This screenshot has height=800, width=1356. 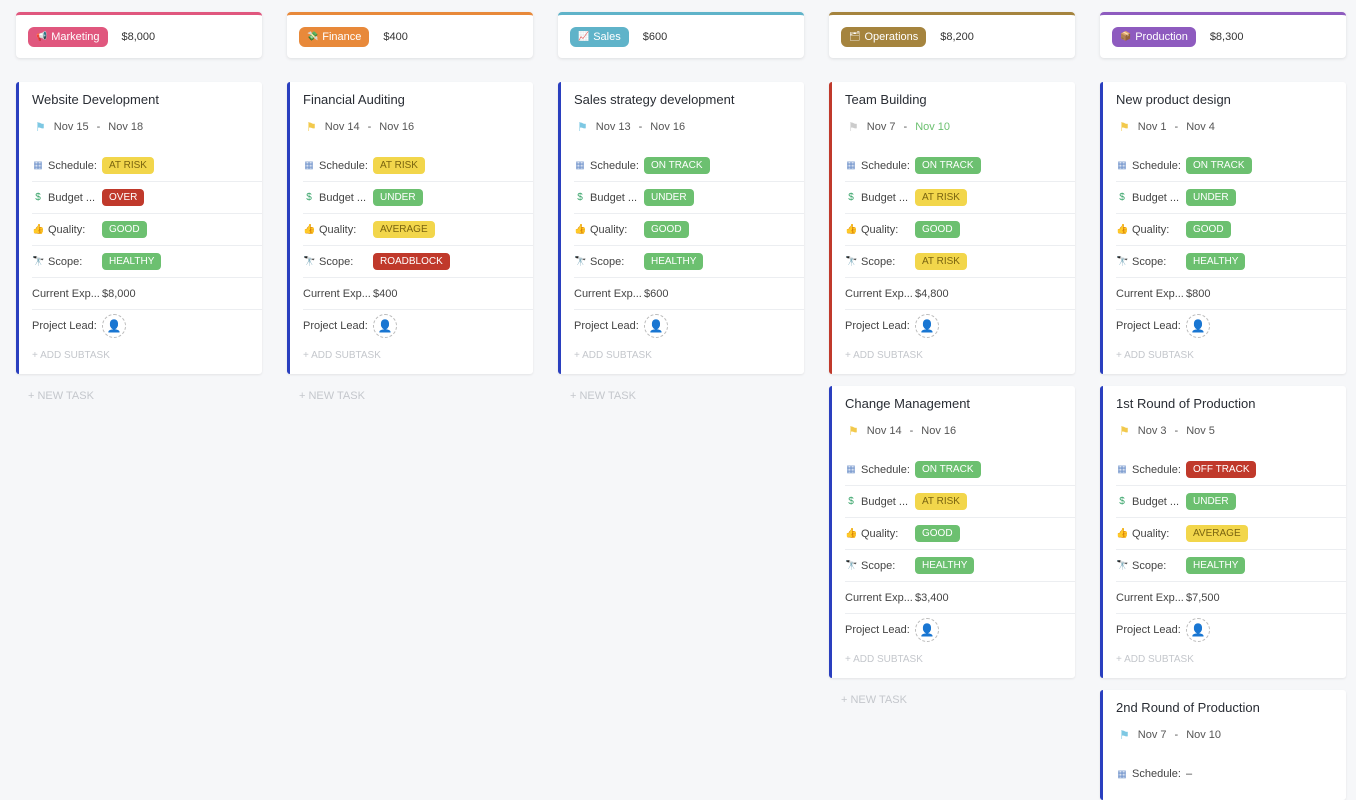 What do you see at coordinates (689, 127) in the screenshot?
I see `task-dates: ⚑ Nov 13- Nov 16` at bounding box center [689, 127].